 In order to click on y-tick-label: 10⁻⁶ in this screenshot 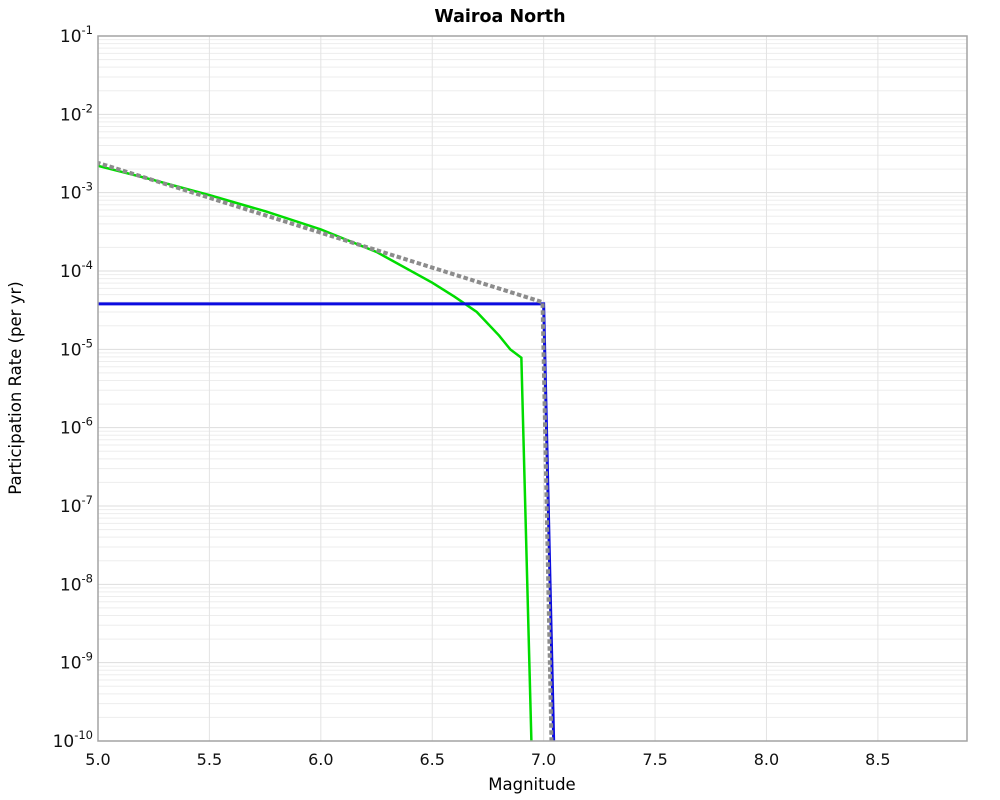, I will do `click(76, 427)`.